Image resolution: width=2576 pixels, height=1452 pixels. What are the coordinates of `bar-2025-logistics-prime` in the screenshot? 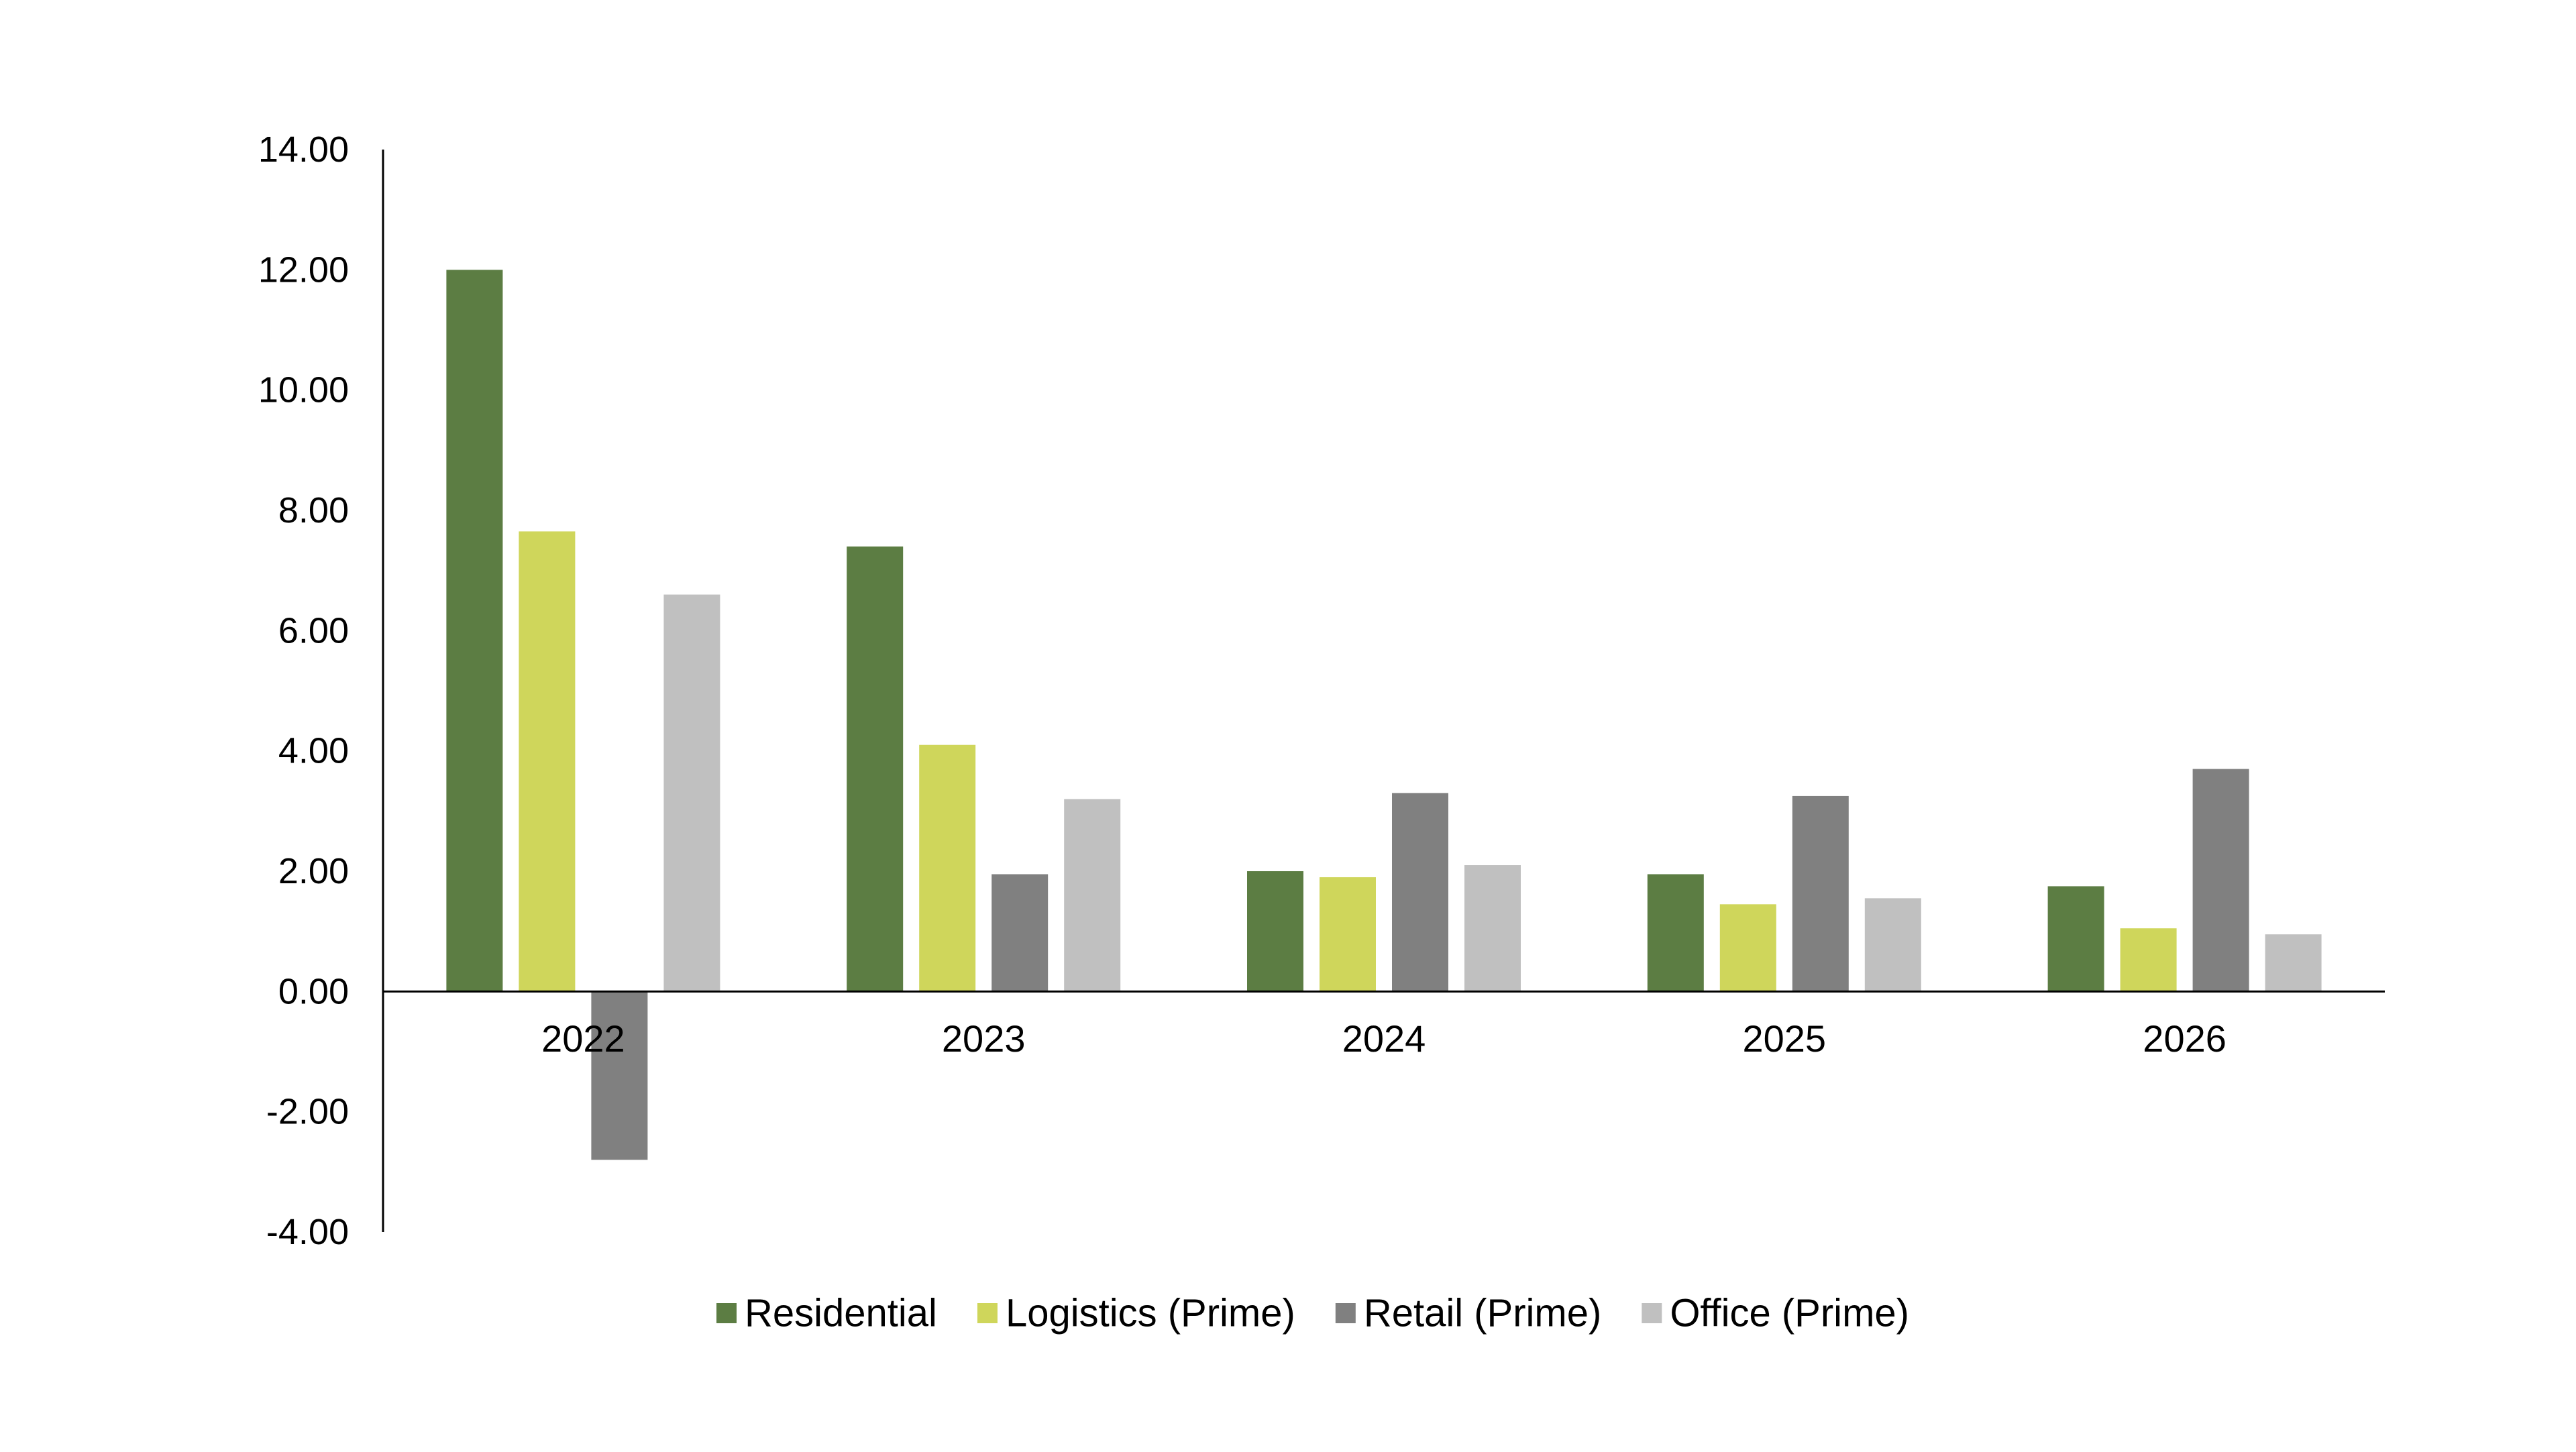 It's located at (1747, 948).